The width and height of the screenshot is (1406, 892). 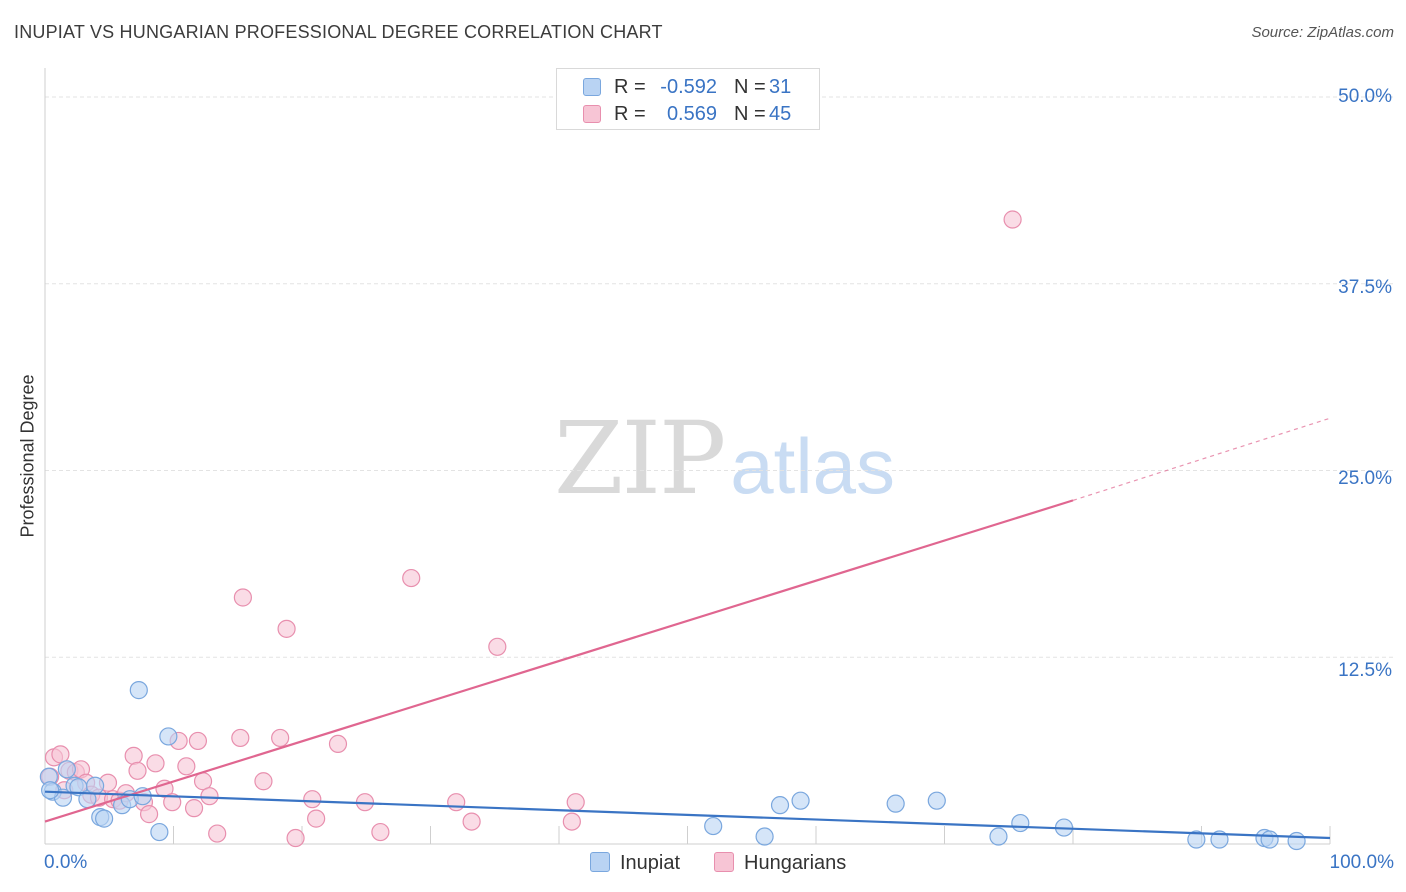 What do you see at coordinates (780, 87) in the screenshot?
I see `legend-n-value: 31` at bounding box center [780, 87].